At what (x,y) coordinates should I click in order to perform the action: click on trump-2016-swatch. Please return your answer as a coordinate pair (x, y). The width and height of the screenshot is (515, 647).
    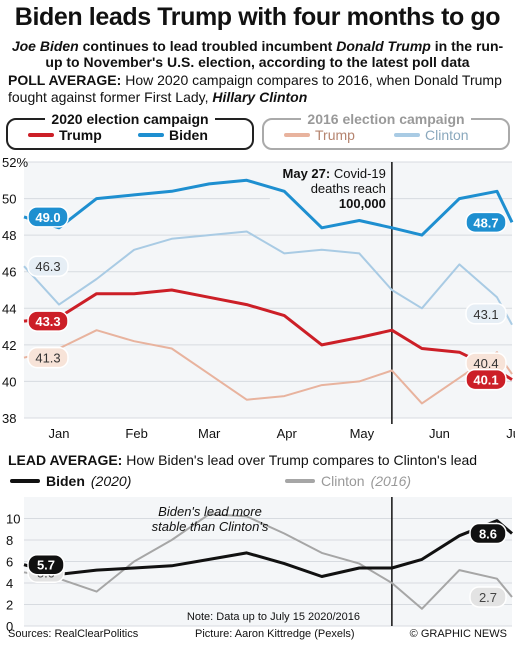
    Looking at the image, I should click on (297, 135).